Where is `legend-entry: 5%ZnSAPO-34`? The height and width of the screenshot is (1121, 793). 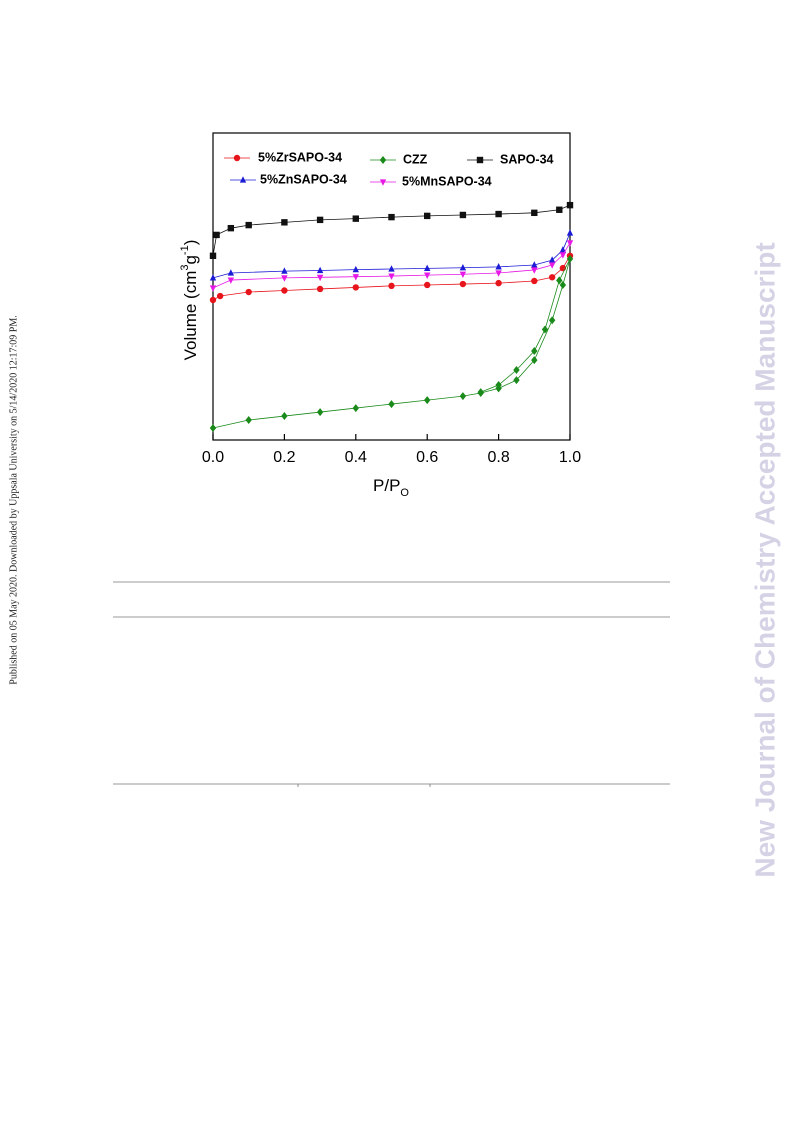
legend-entry: 5%ZnSAPO-34 is located at coordinates (288, 179).